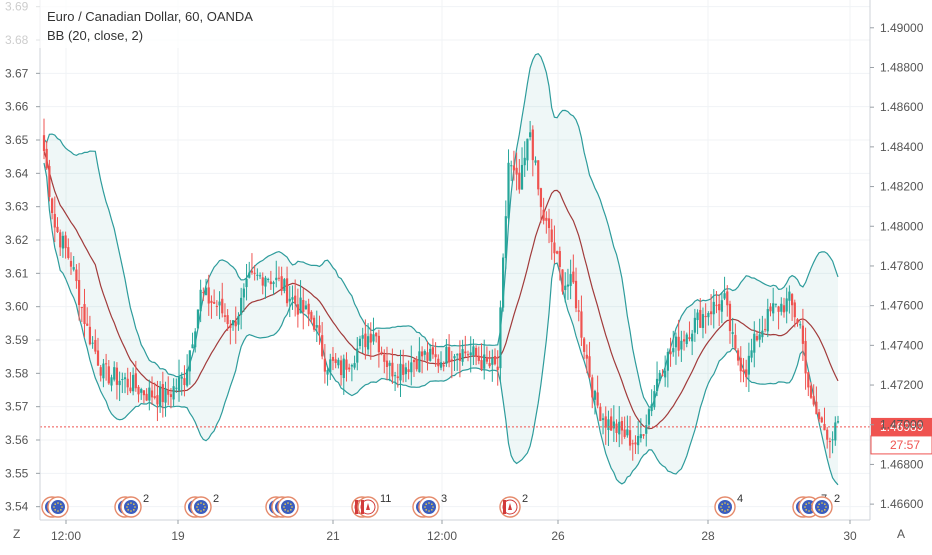  I want to click on time-tick-label: 26, so click(558, 536).